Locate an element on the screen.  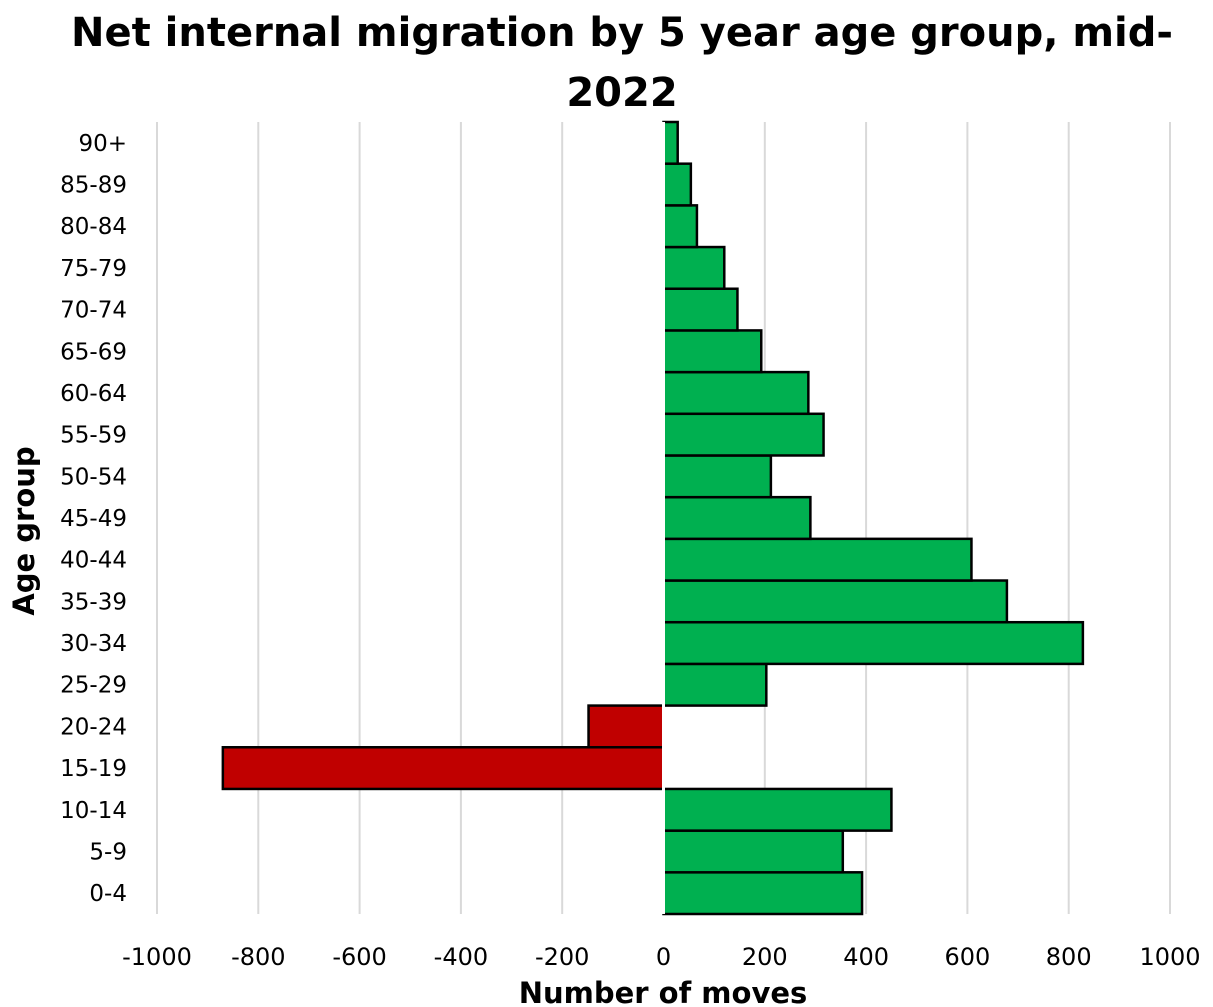
y-tick-label-25-29: 25-29 is located at coordinates (93, 686).